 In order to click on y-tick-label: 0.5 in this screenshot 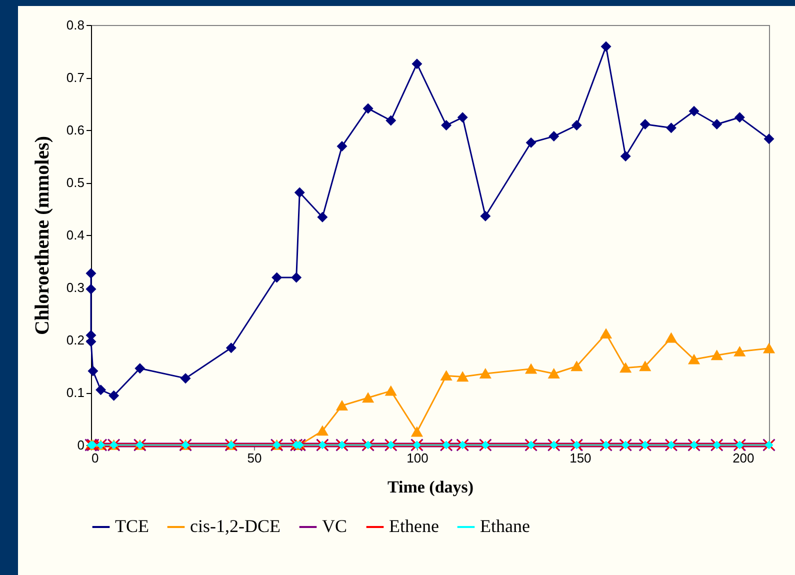, I will do `click(75, 182)`.